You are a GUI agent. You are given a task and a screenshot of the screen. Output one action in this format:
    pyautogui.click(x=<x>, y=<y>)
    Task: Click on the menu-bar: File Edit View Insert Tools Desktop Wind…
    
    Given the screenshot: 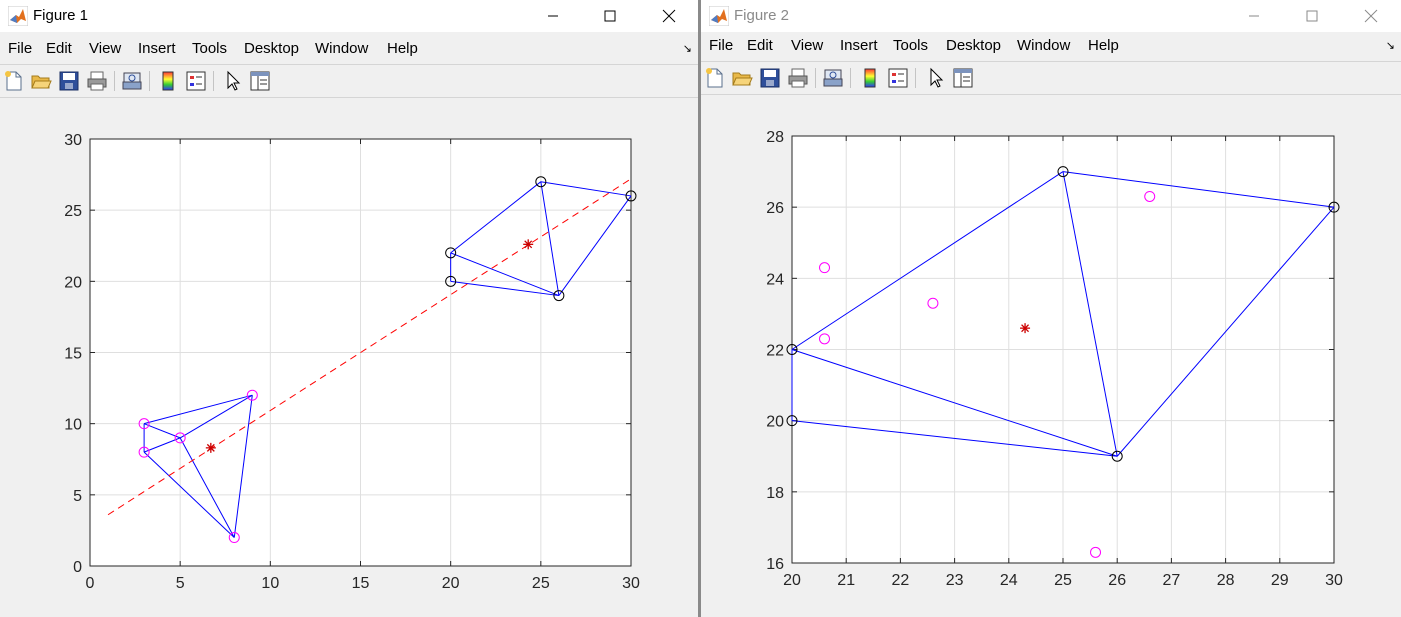 What is the action you would take?
    pyautogui.click(x=349, y=49)
    